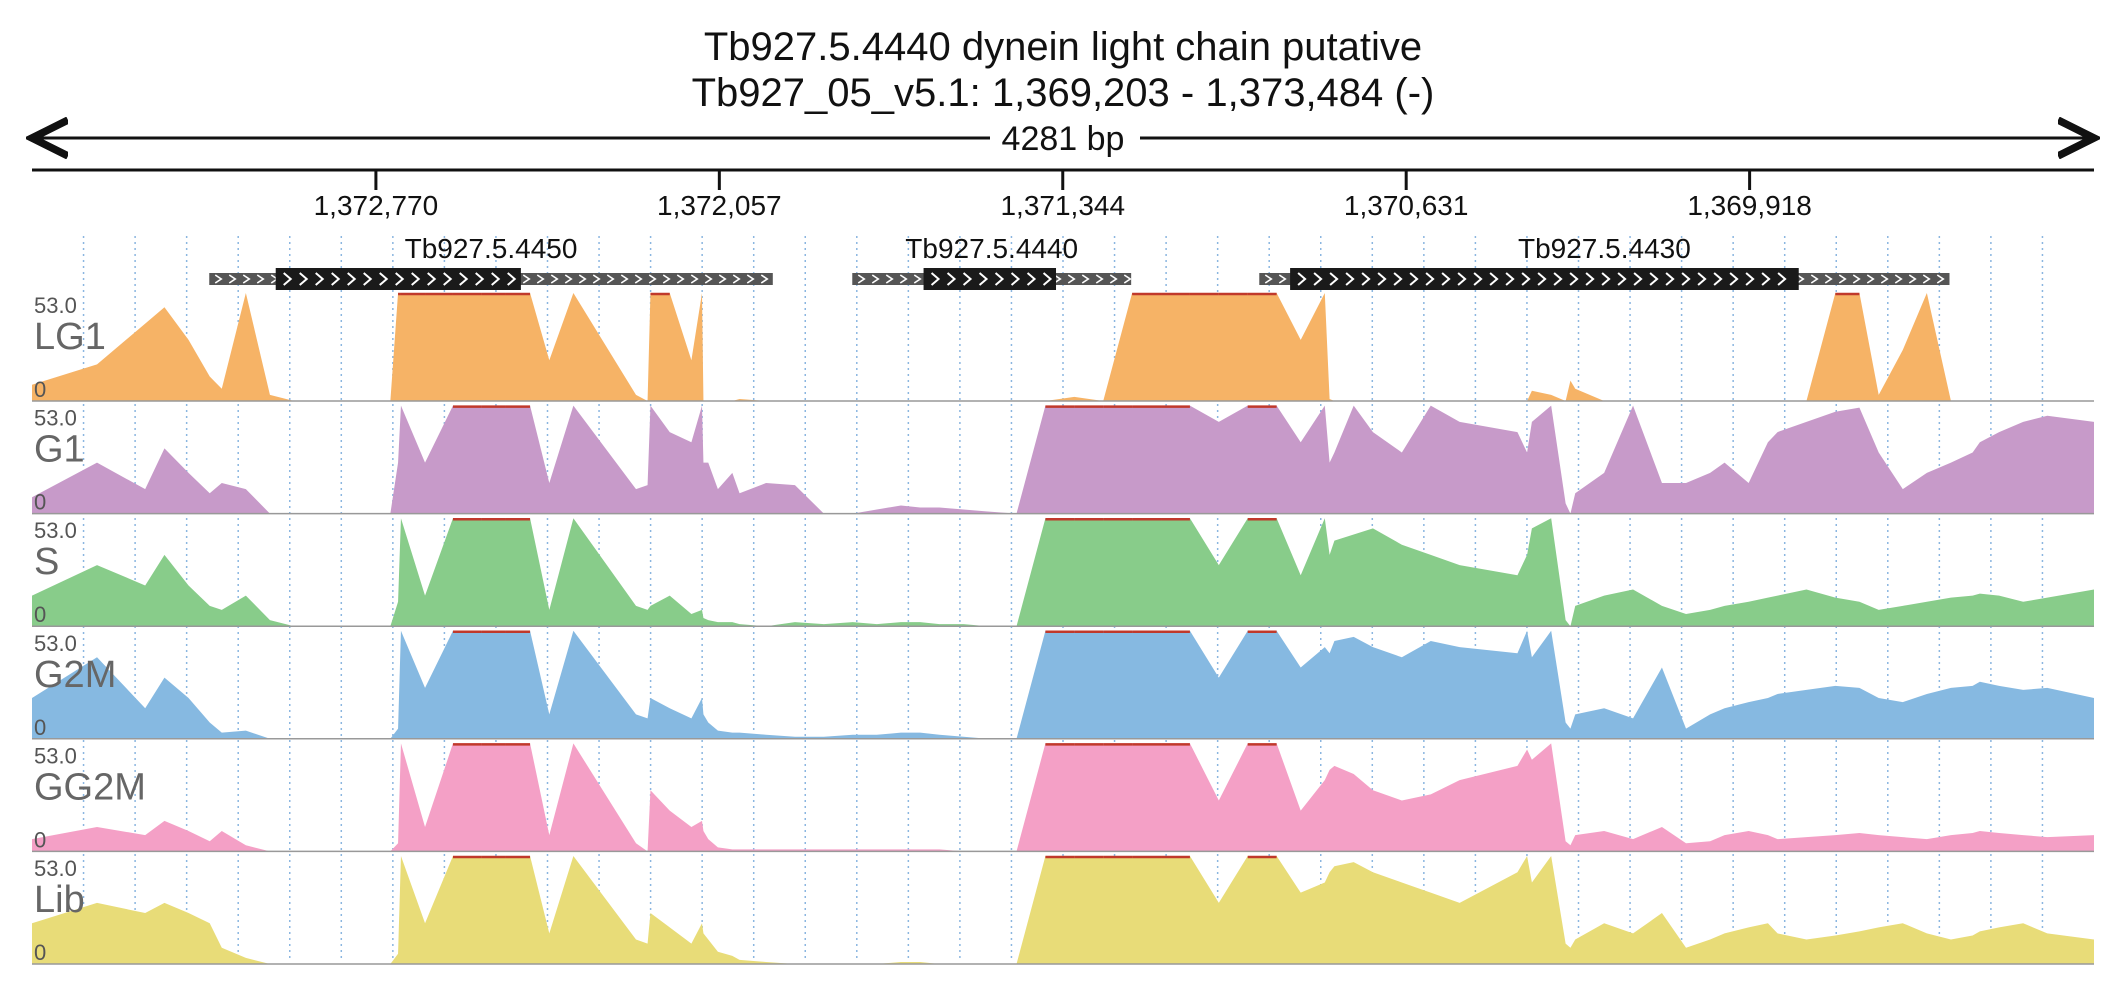 Image resolution: width=2126 pixels, height=1000 pixels. Describe the element at coordinates (59, 450) in the screenshot. I see `track-name: G1` at that location.